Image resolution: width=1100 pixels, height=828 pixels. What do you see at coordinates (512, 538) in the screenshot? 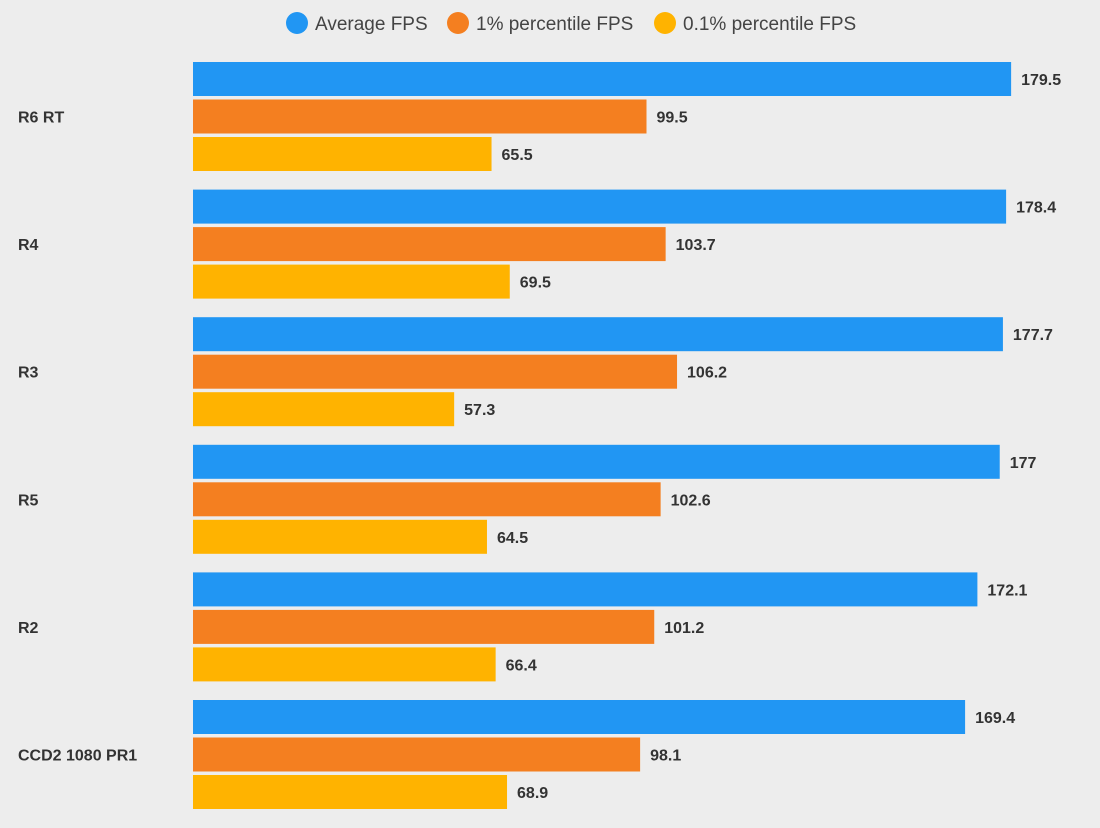
I see `value-label-r5-0-1-percentile-fps: 64.5` at bounding box center [512, 538].